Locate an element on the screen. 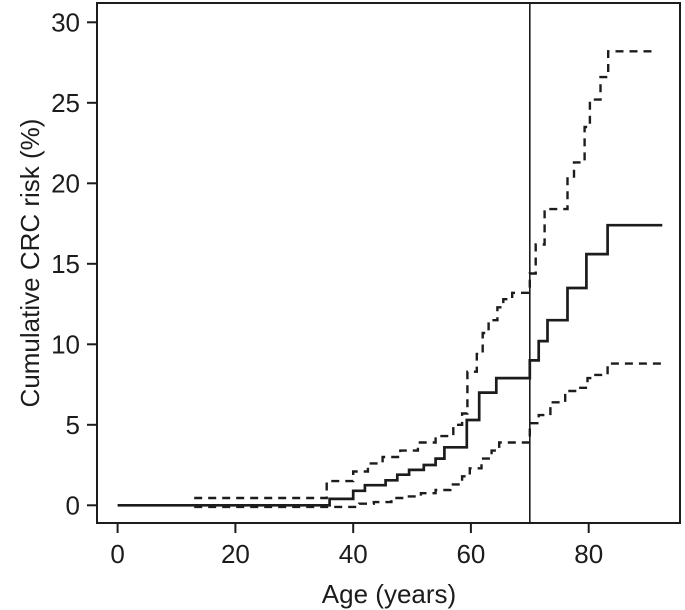 This screenshot has width=685, height=610. x-axis-title: Age (years) is located at coordinates (389, 594).